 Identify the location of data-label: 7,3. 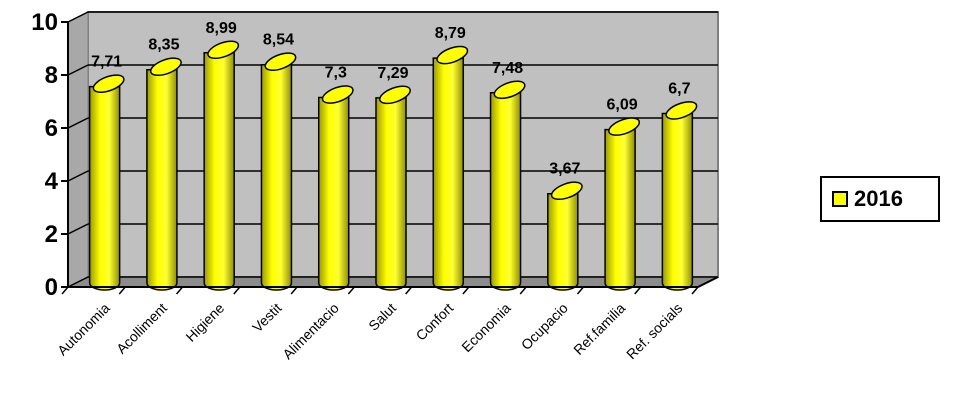
(336, 73).